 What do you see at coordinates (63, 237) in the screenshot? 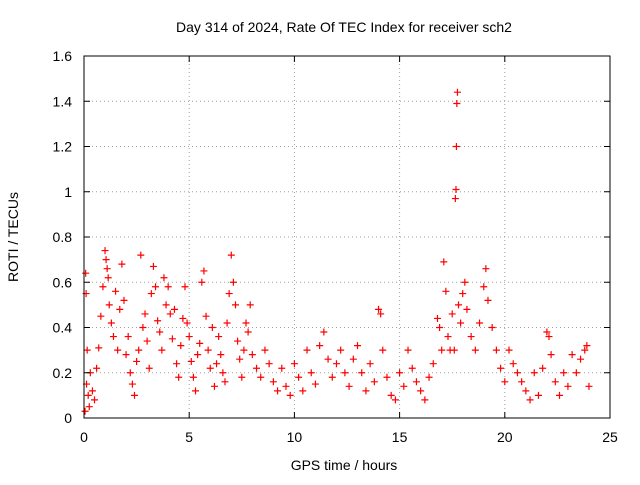
I see `y-tick-label: 0.8` at bounding box center [63, 237].